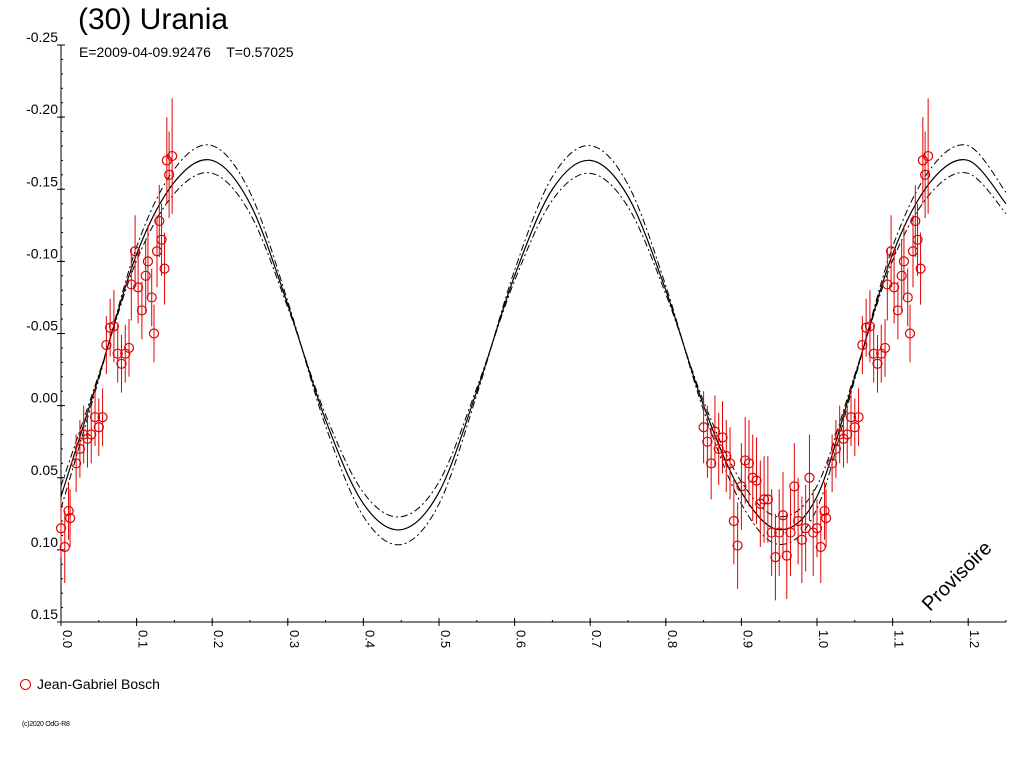  Describe the element at coordinates (747, 639) in the screenshot. I see `x-tick-label: 0.9` at that location.